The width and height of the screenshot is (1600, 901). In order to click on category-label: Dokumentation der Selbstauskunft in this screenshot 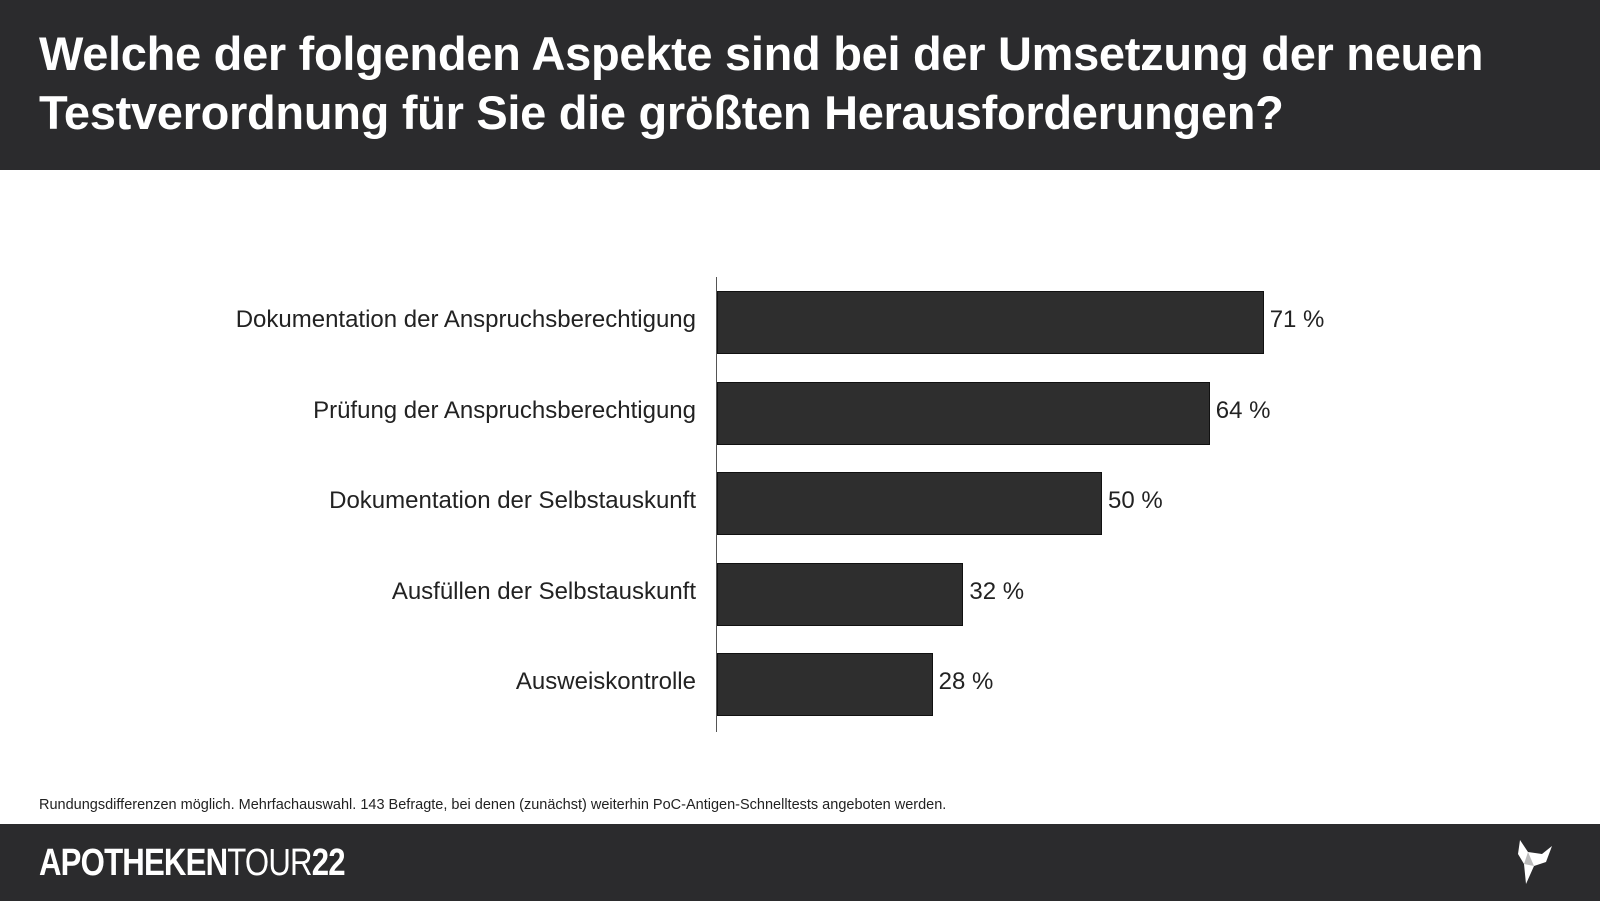, I will do `click(512, 500)`.